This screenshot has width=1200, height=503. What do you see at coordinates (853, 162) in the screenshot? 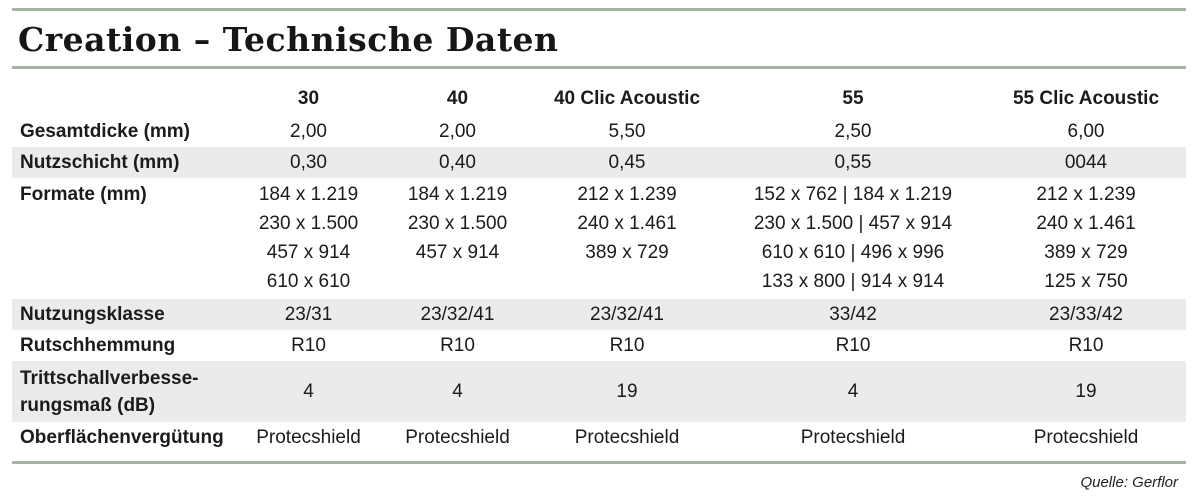
I see `table-cell: 0,55` at bounding box center [853, 162].